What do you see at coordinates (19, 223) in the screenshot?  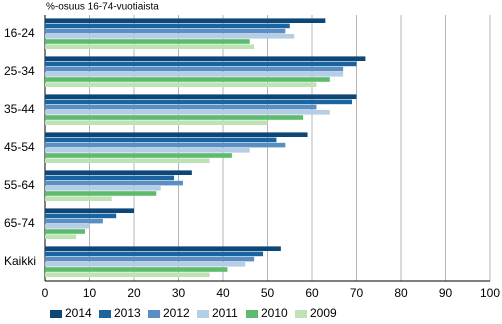 I see `y-tick-label: 65-74` at bounding box center [19, 223].